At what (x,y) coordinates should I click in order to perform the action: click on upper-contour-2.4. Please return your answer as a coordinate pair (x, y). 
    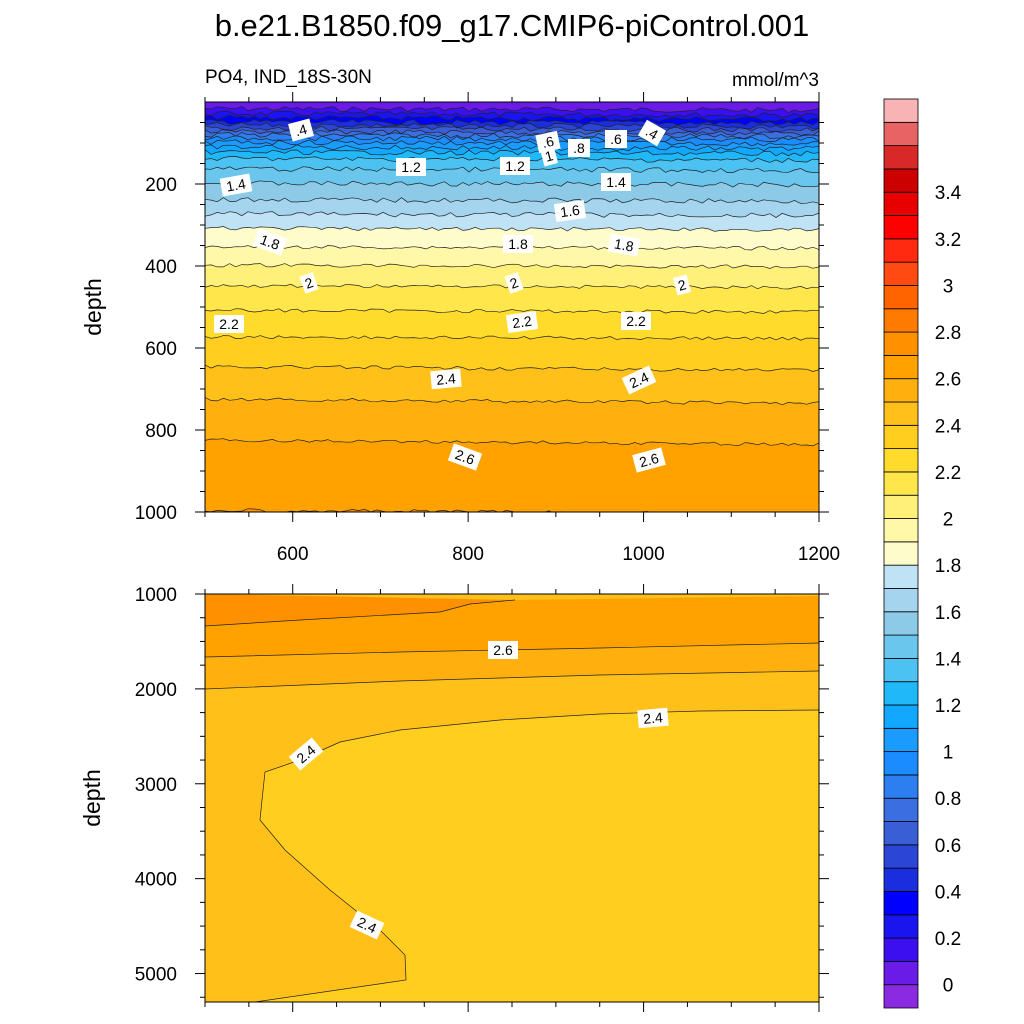
    Looking at the image, I should click on (512, 368).